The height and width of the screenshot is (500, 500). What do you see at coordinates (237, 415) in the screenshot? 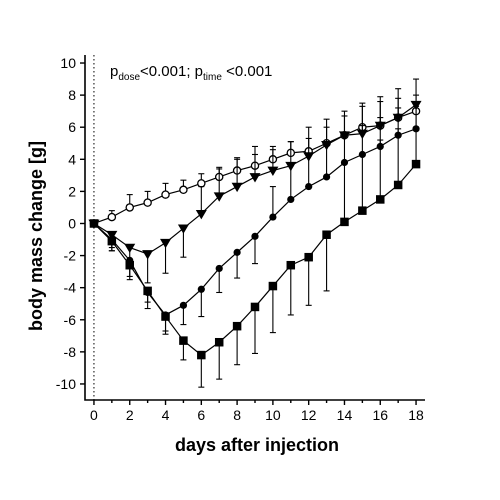
I see `x-tick-label: 8` at bounding box center [237, 415].